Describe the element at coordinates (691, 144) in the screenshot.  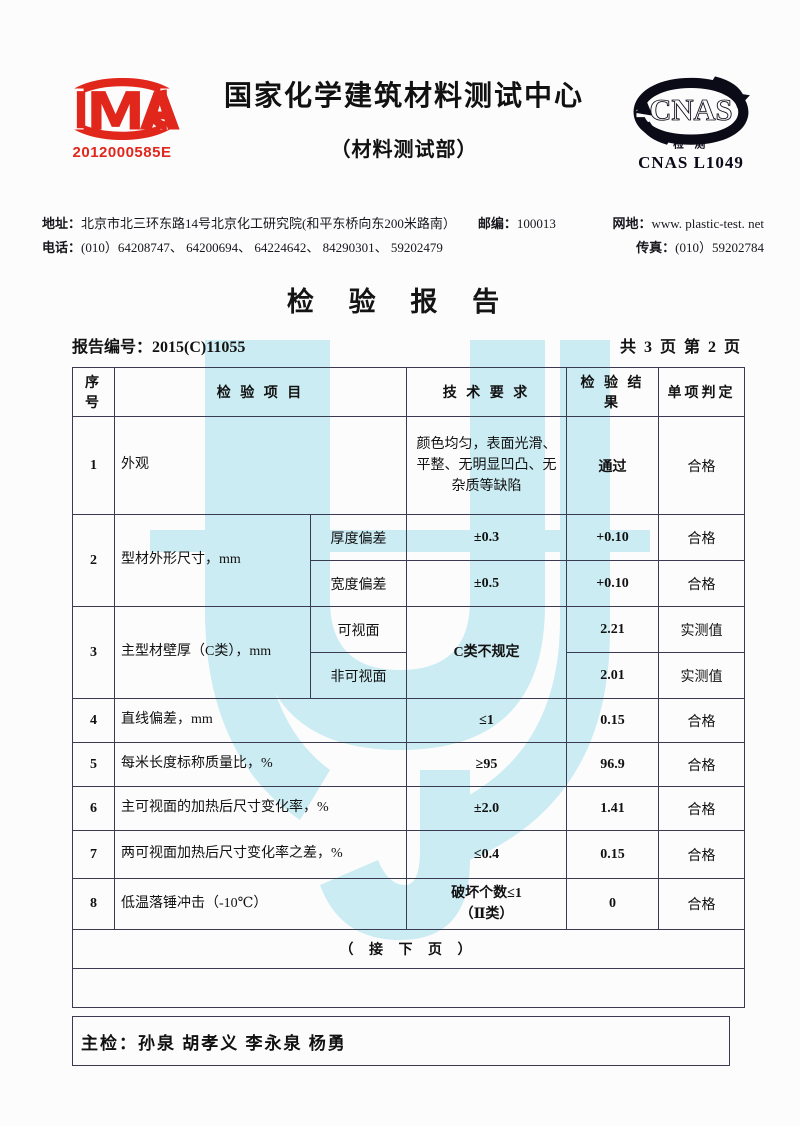
I see `svg-text: 检 测` at that location.